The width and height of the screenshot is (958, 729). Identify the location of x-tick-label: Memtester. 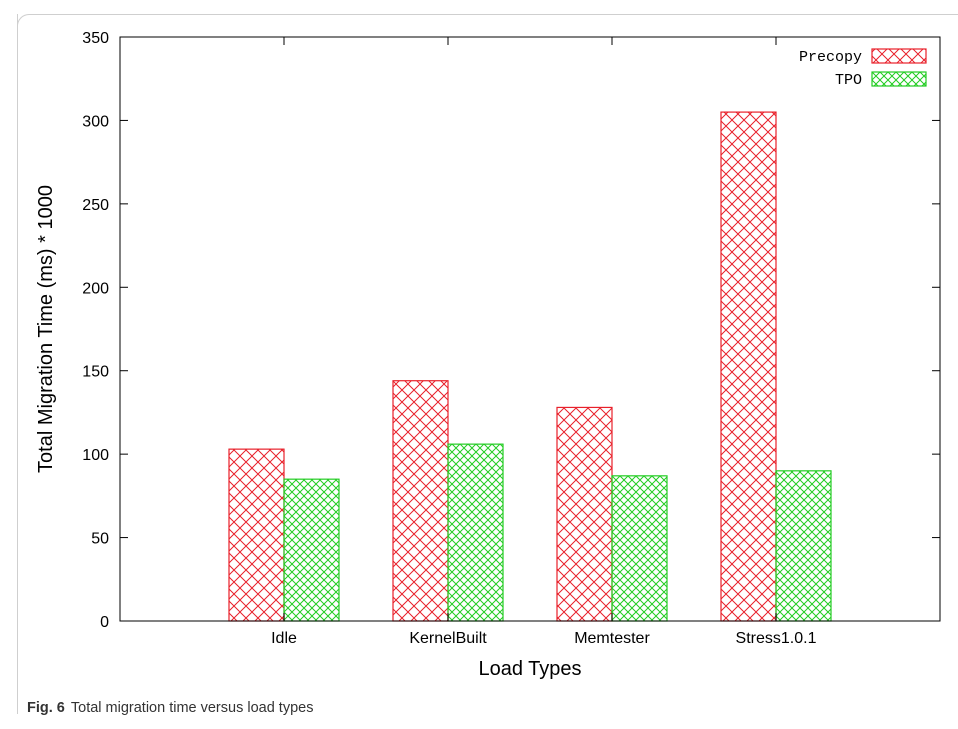
(612, 638).